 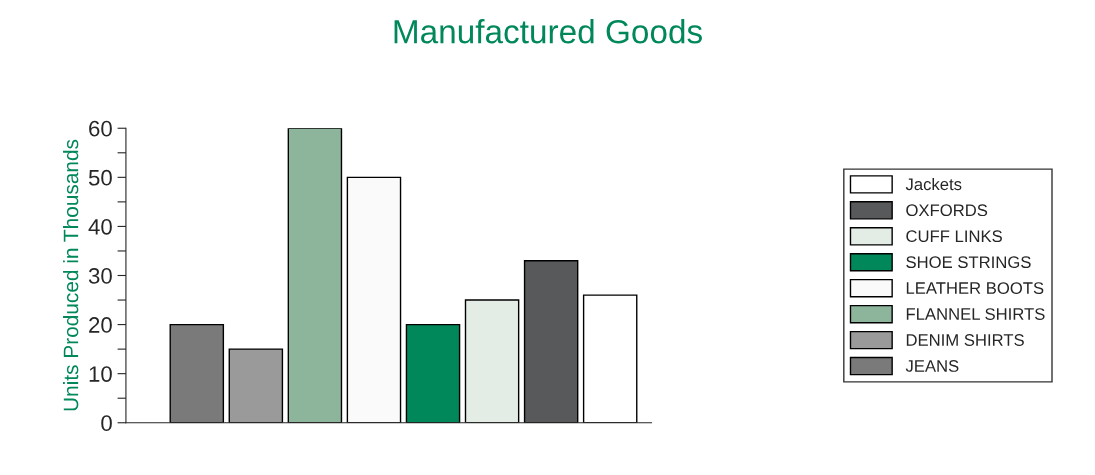 What do you see at coordinates (975, 288) in the screenshot?
I see `legend-label: LEATHER BOOTS` at bounding box center [975, 288].